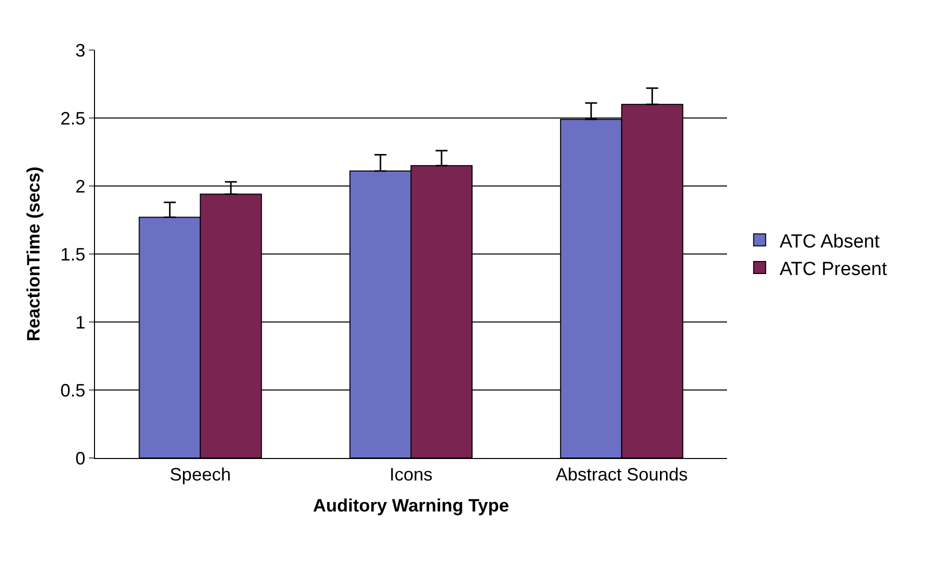 The height and width of the screenshot is (563, 927). What do you see at coordinates (73, 118) in the screenshot?
I see `y-tick-label: 2.5` at bounding box center [73, 118].